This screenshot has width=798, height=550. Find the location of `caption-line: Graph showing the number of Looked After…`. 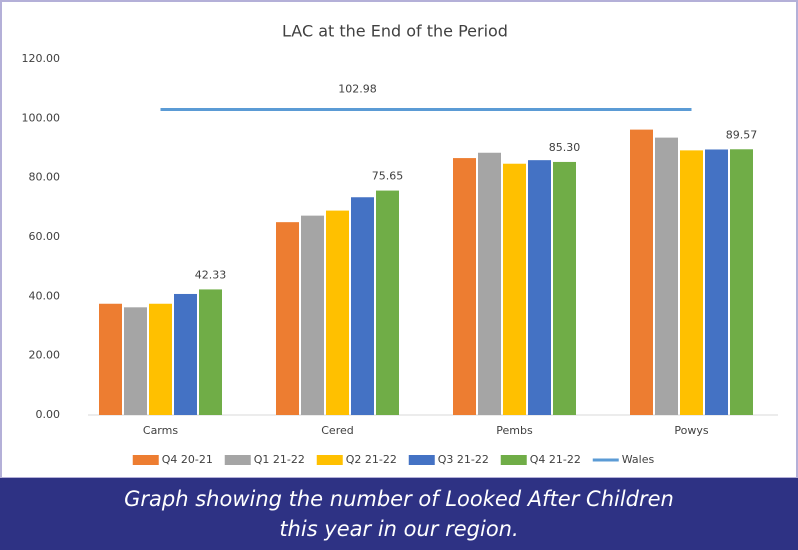

caption-line: Graph showing the number of Looked After… is located at coordinates (399, 499).